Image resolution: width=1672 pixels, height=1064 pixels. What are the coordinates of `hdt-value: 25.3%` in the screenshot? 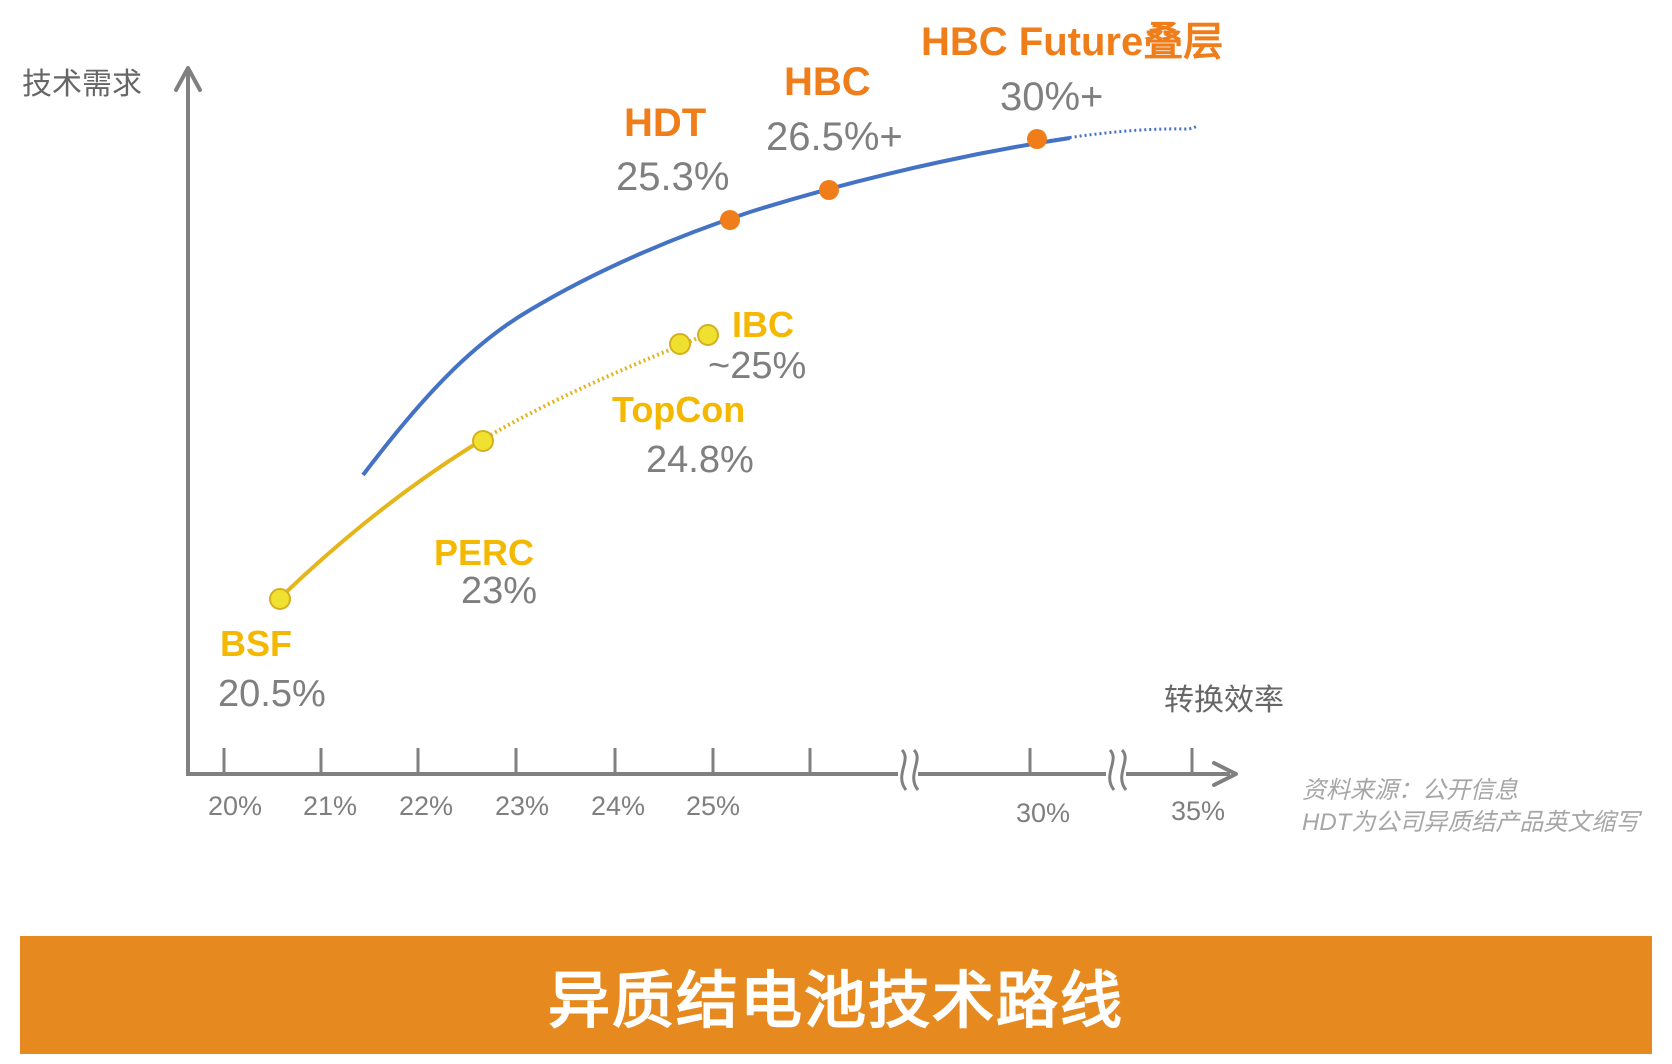 It's located at (672, 177).